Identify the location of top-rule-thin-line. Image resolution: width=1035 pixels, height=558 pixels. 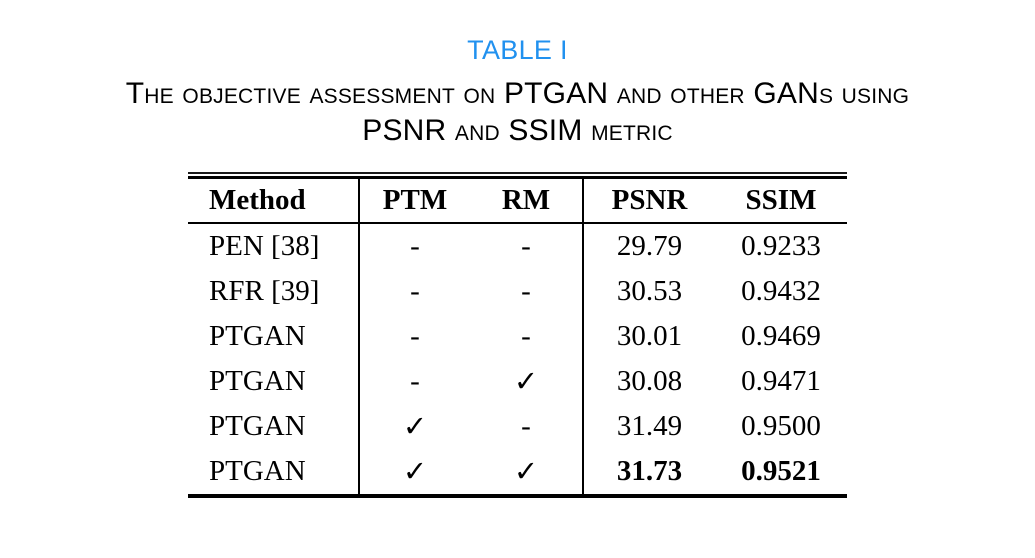
(517, 173).